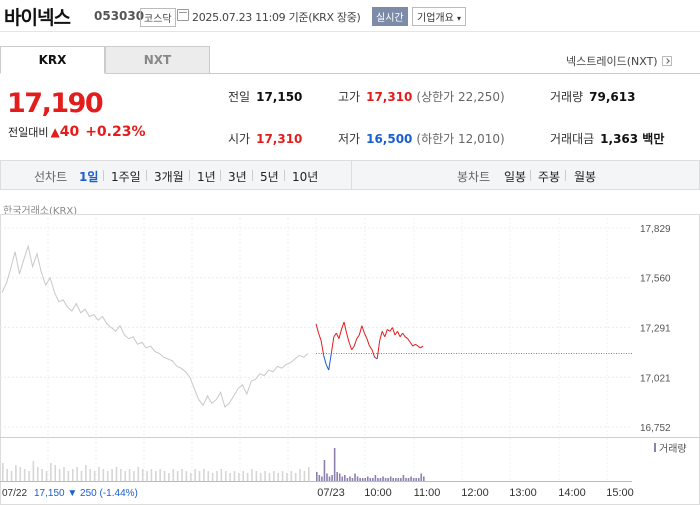 Image resolution: width=700 pixels, height=505 pixels. What do you see at coordinates (14, 493) in the screenshot?
I see `prev-day-date: 07/22` at bounding box center [14, 493].